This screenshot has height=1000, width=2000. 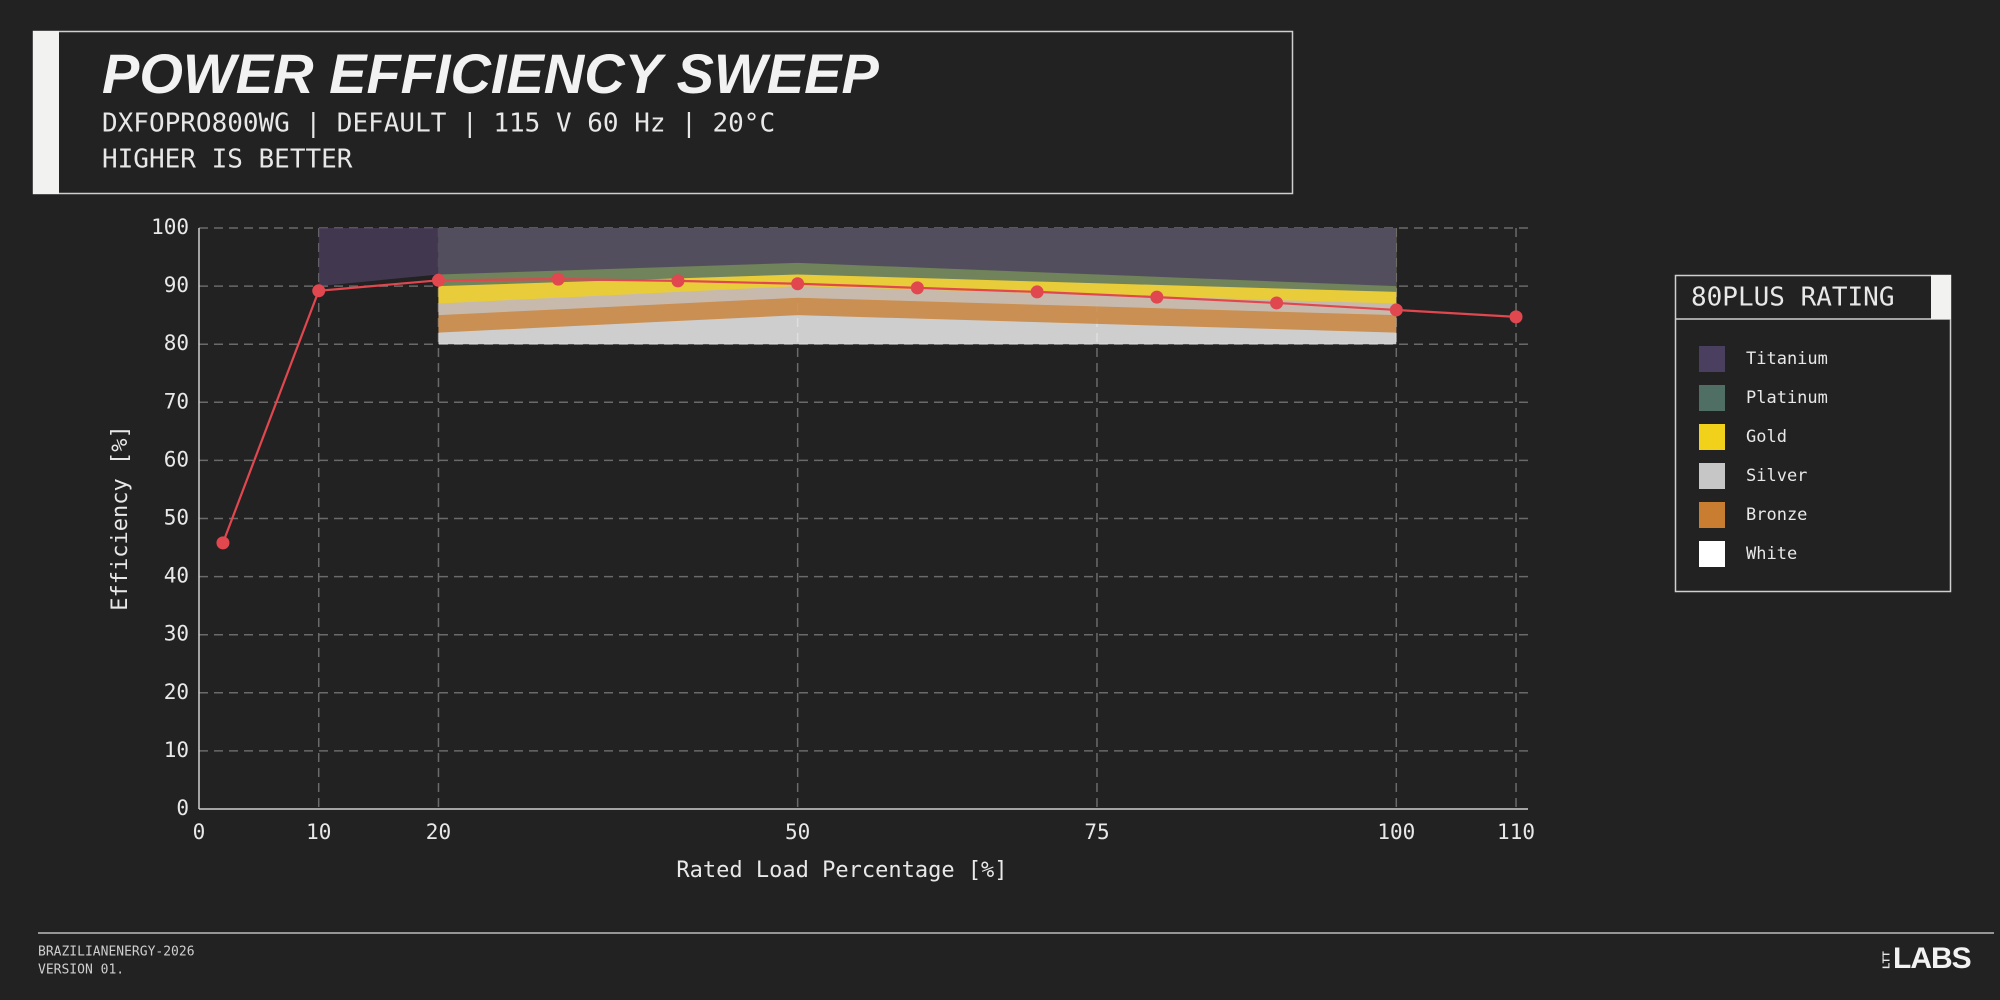 I want to click on legend-box, so click(x=1813, y=433).